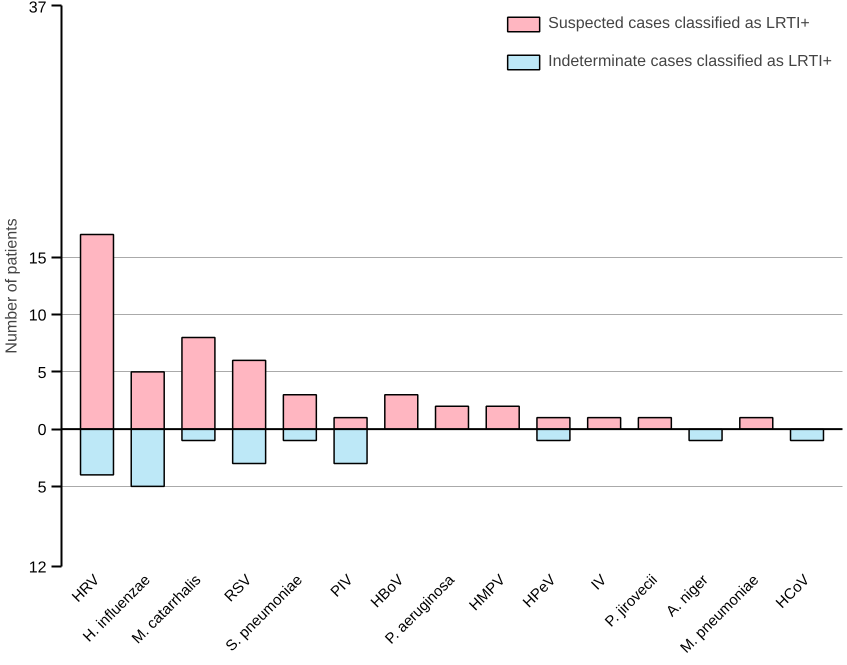 The image size is (847, 665). I want to click on y-tick-label: 15, so click(37, 259).